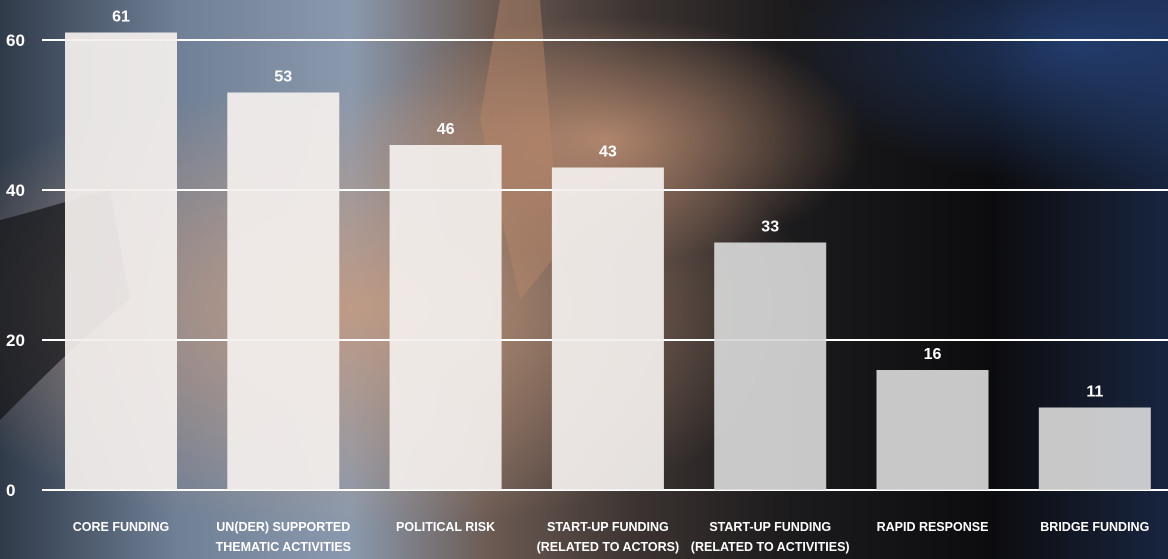  What do you see at coordinates (121, 17) in the screenshot?
I see `value-label: 61` at bounding box center [121, 17].